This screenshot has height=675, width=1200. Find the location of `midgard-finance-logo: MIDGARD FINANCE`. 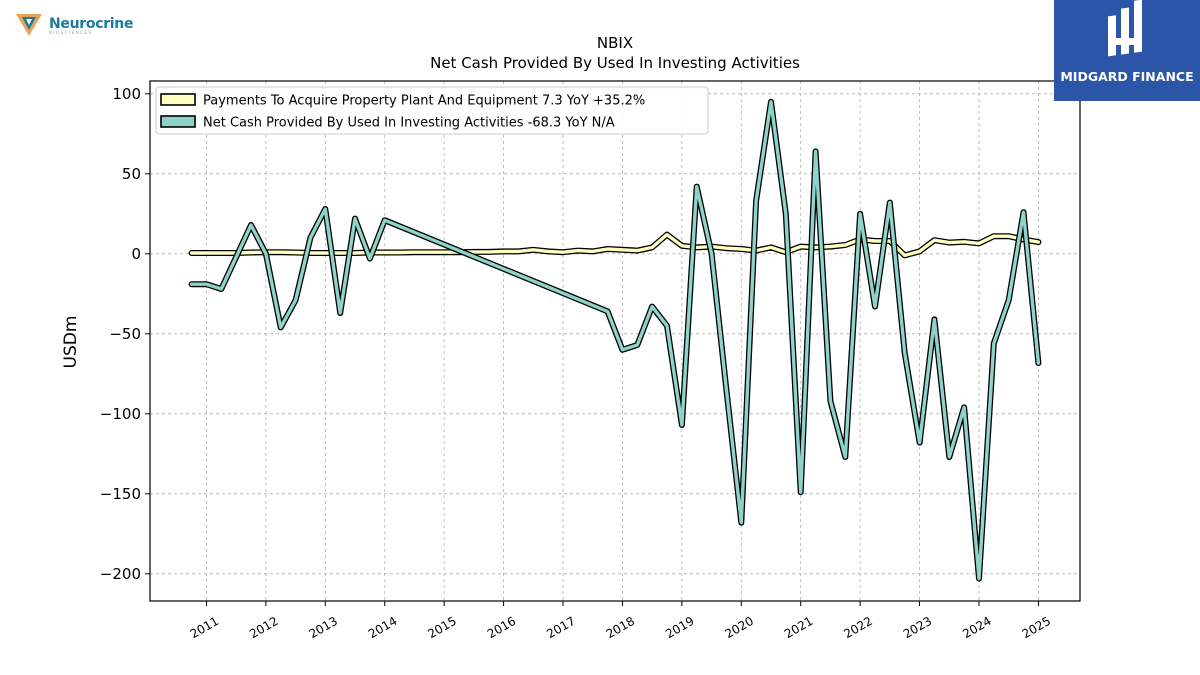

midgard-finance-logo: MIDGARD FINANCE is located at coordinates (1127, 50).